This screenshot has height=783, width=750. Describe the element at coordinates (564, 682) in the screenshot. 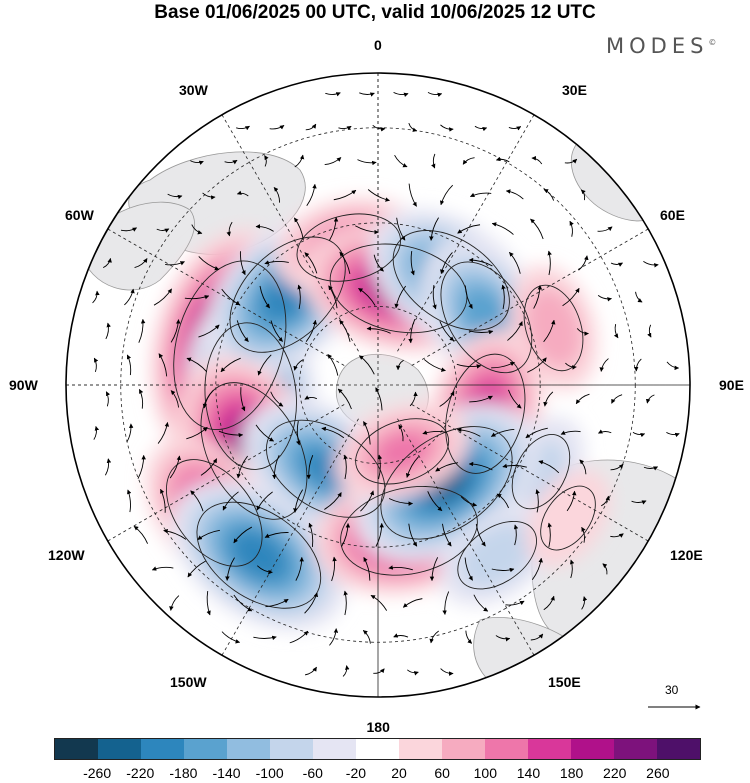

I see `longitude-label: 150E` at that location.